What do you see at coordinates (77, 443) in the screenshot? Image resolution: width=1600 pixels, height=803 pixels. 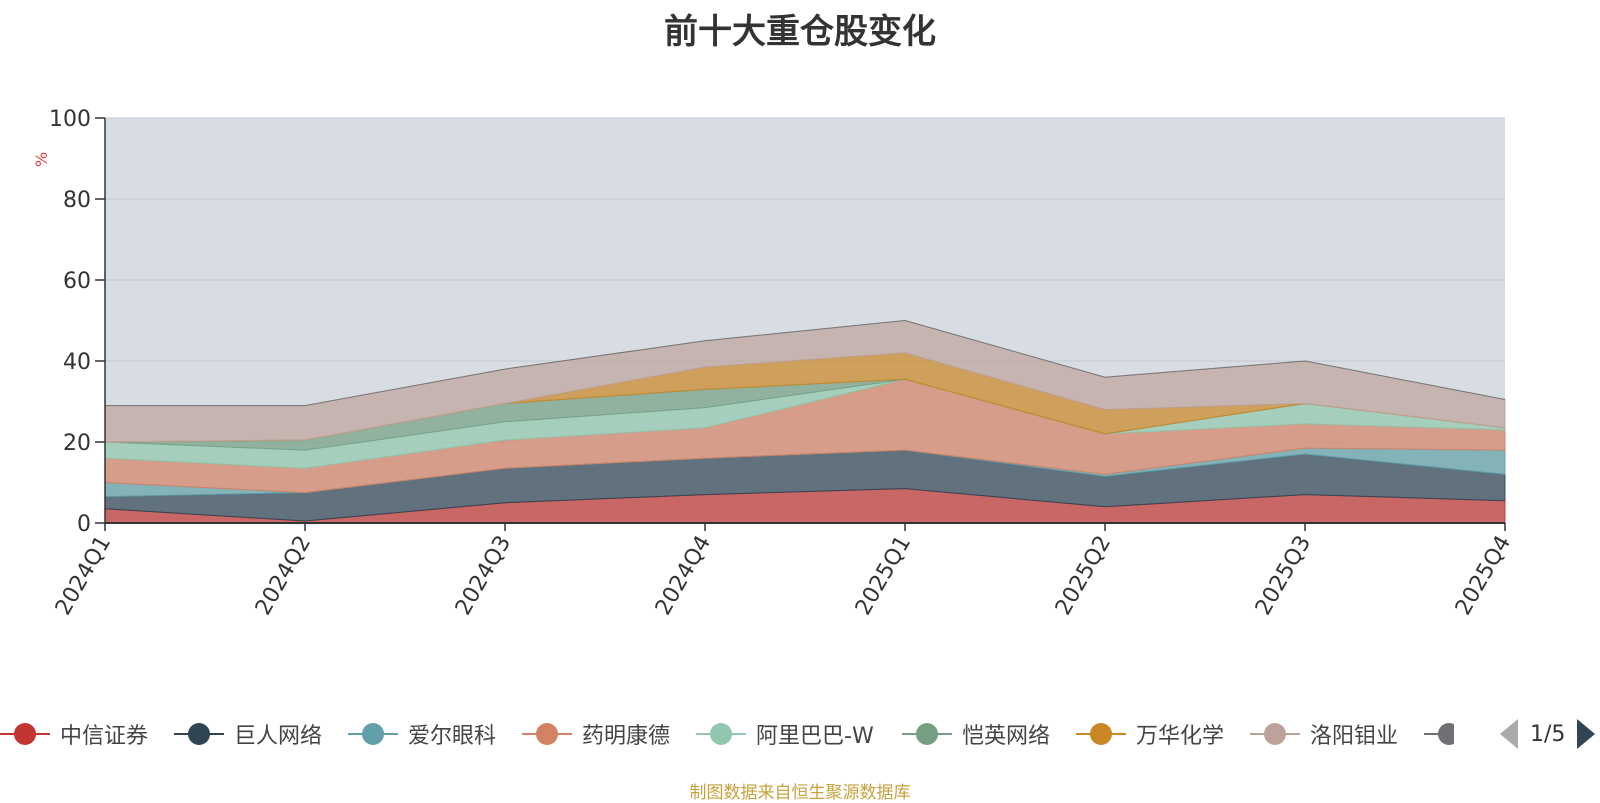 I see `y-tick-label: 20` at bounding box center [77, 443].